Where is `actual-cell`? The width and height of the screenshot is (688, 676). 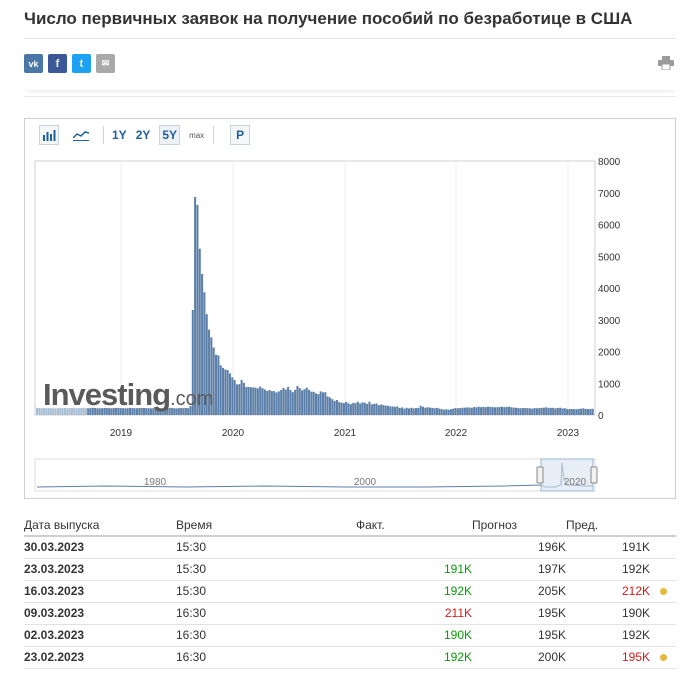
actual-cell is located at coordinates (414, 547).